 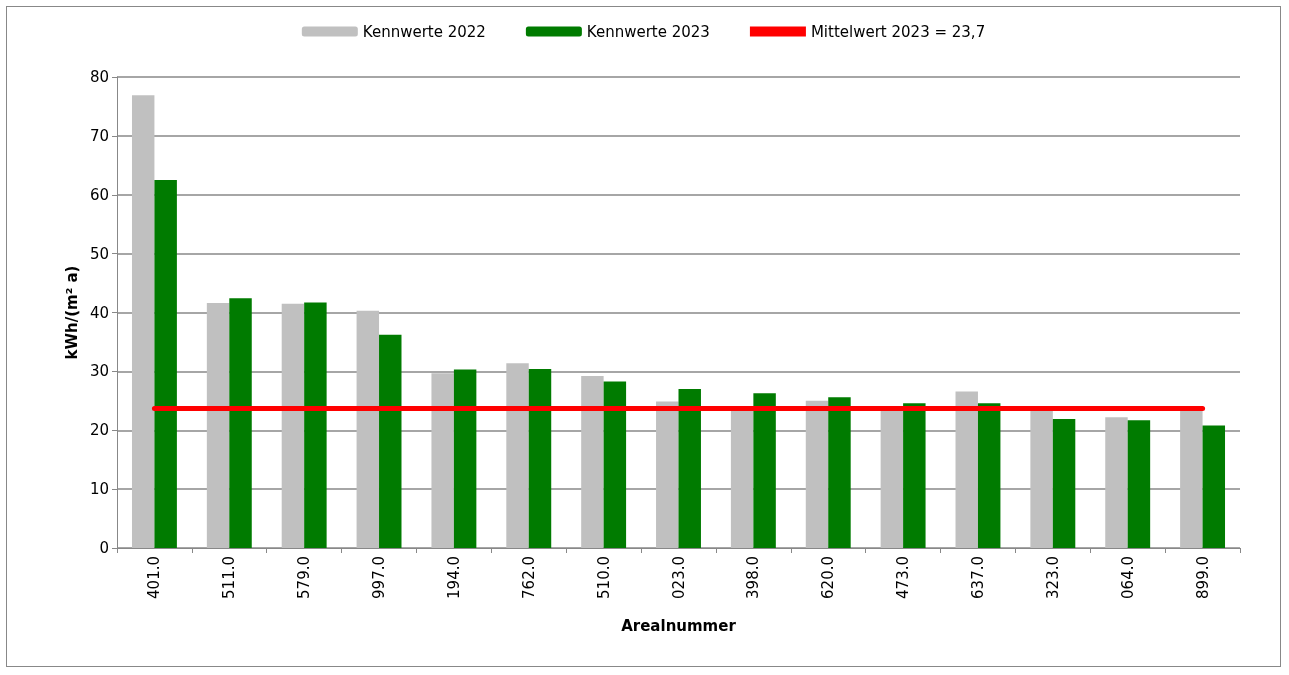 I want to click on x-tick-label: 473.0, so click(x=903, y=577).